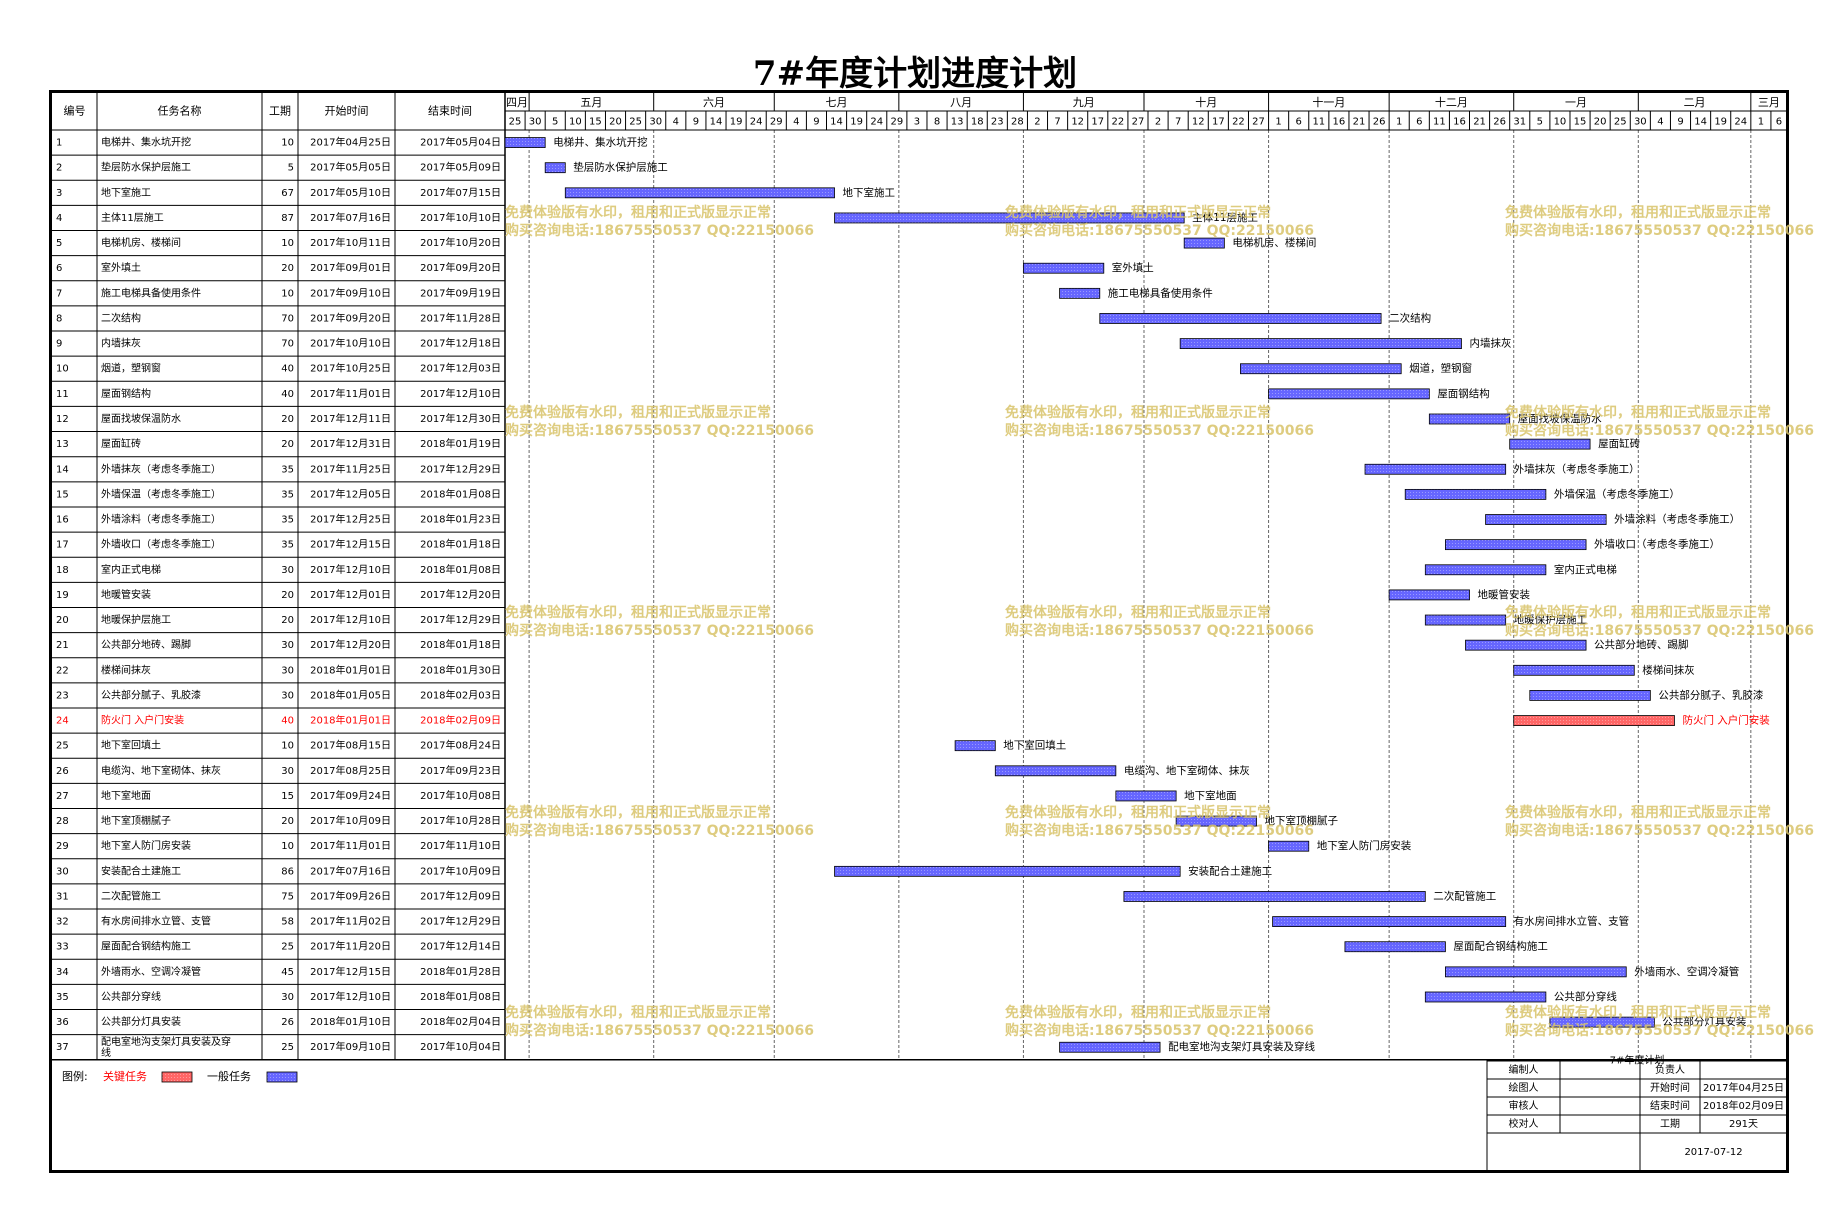  I want to click on task-duration: 45, so click(287, 972).